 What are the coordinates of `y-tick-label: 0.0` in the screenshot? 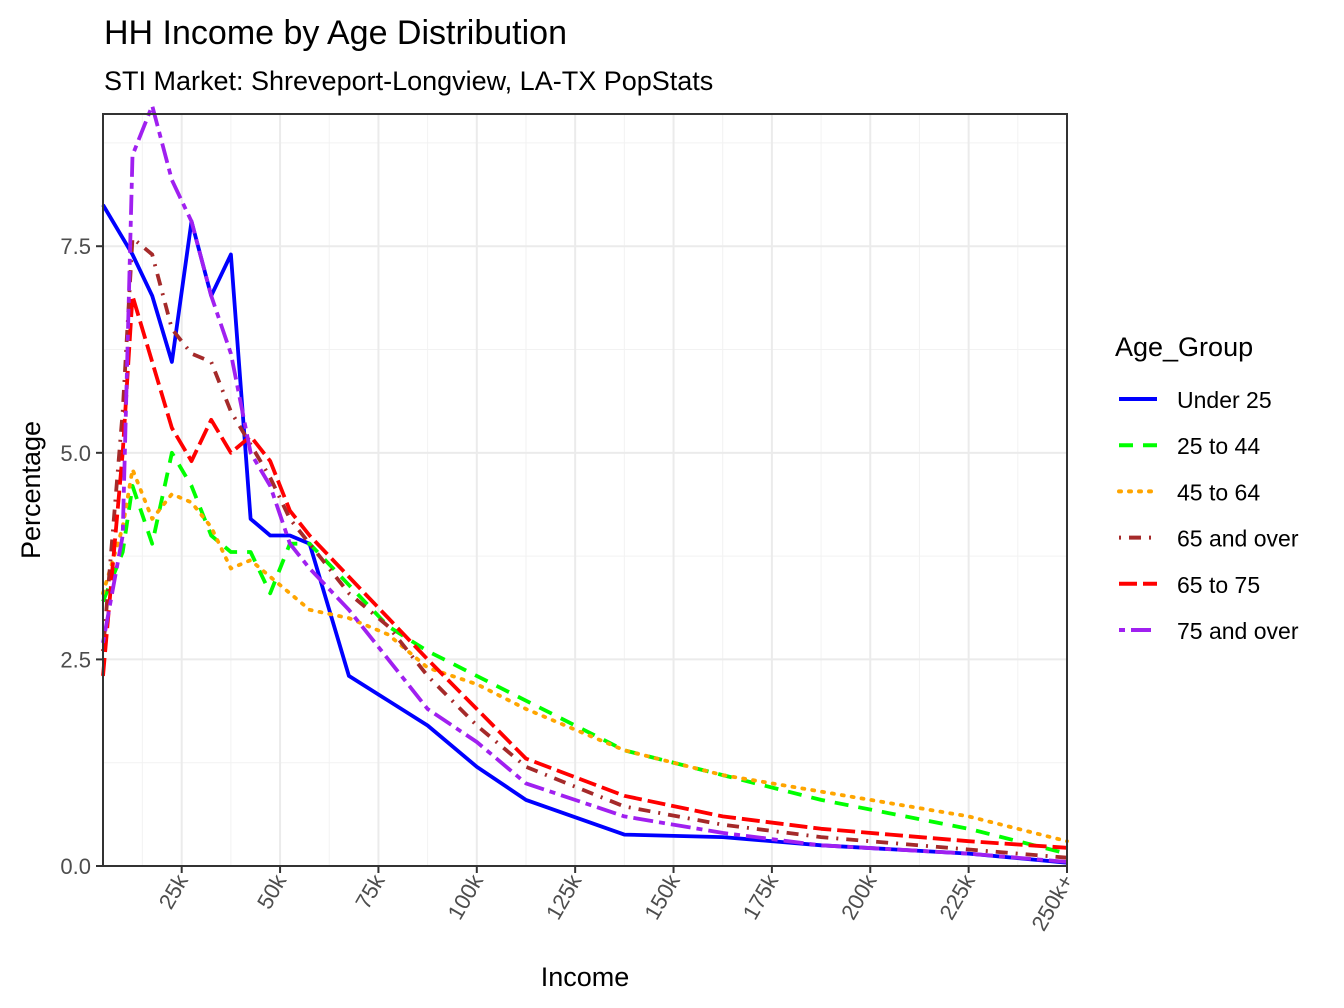 It's located at (75, 866).